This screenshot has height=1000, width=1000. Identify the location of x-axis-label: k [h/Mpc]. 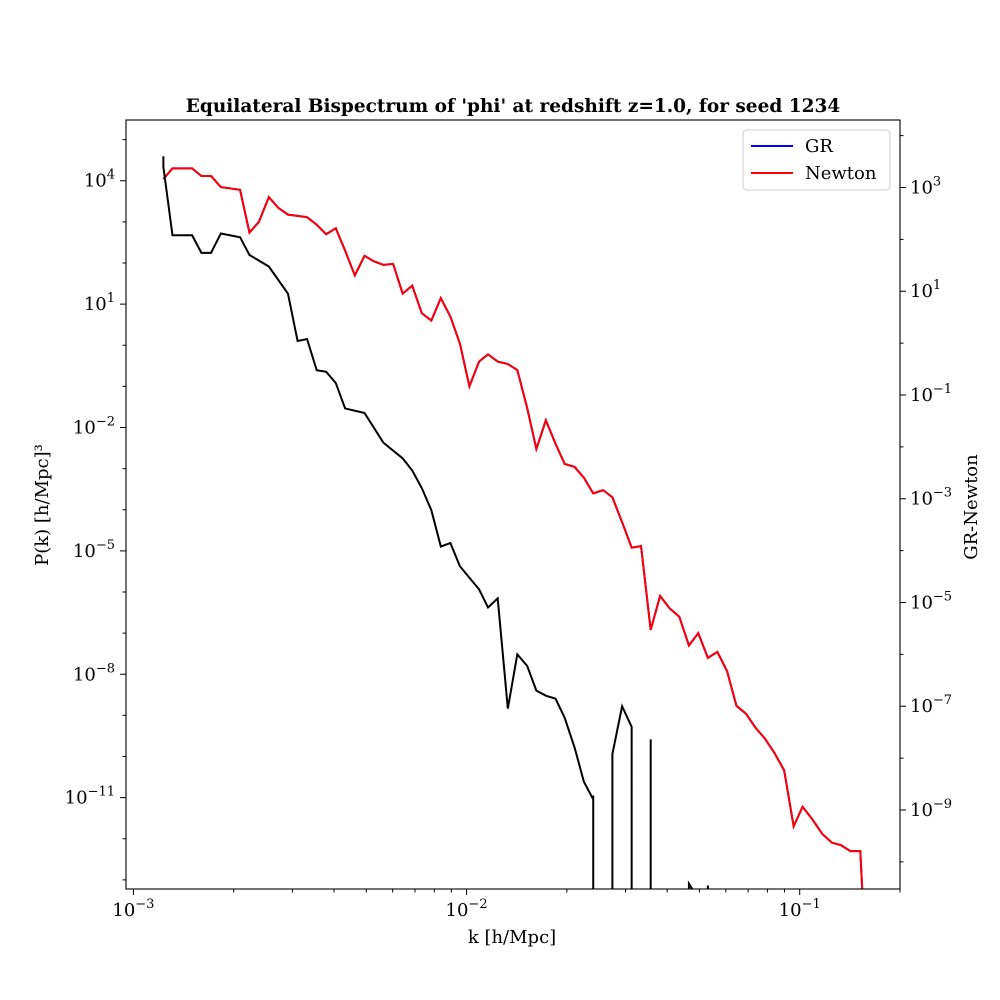
(512, 937).